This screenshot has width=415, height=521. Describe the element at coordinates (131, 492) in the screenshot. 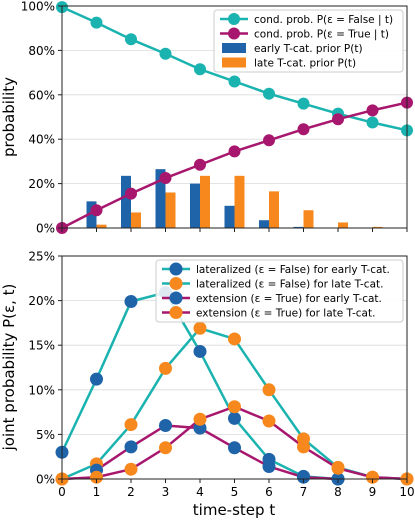

I see `bottom-x-tick-label: 2` at that location.